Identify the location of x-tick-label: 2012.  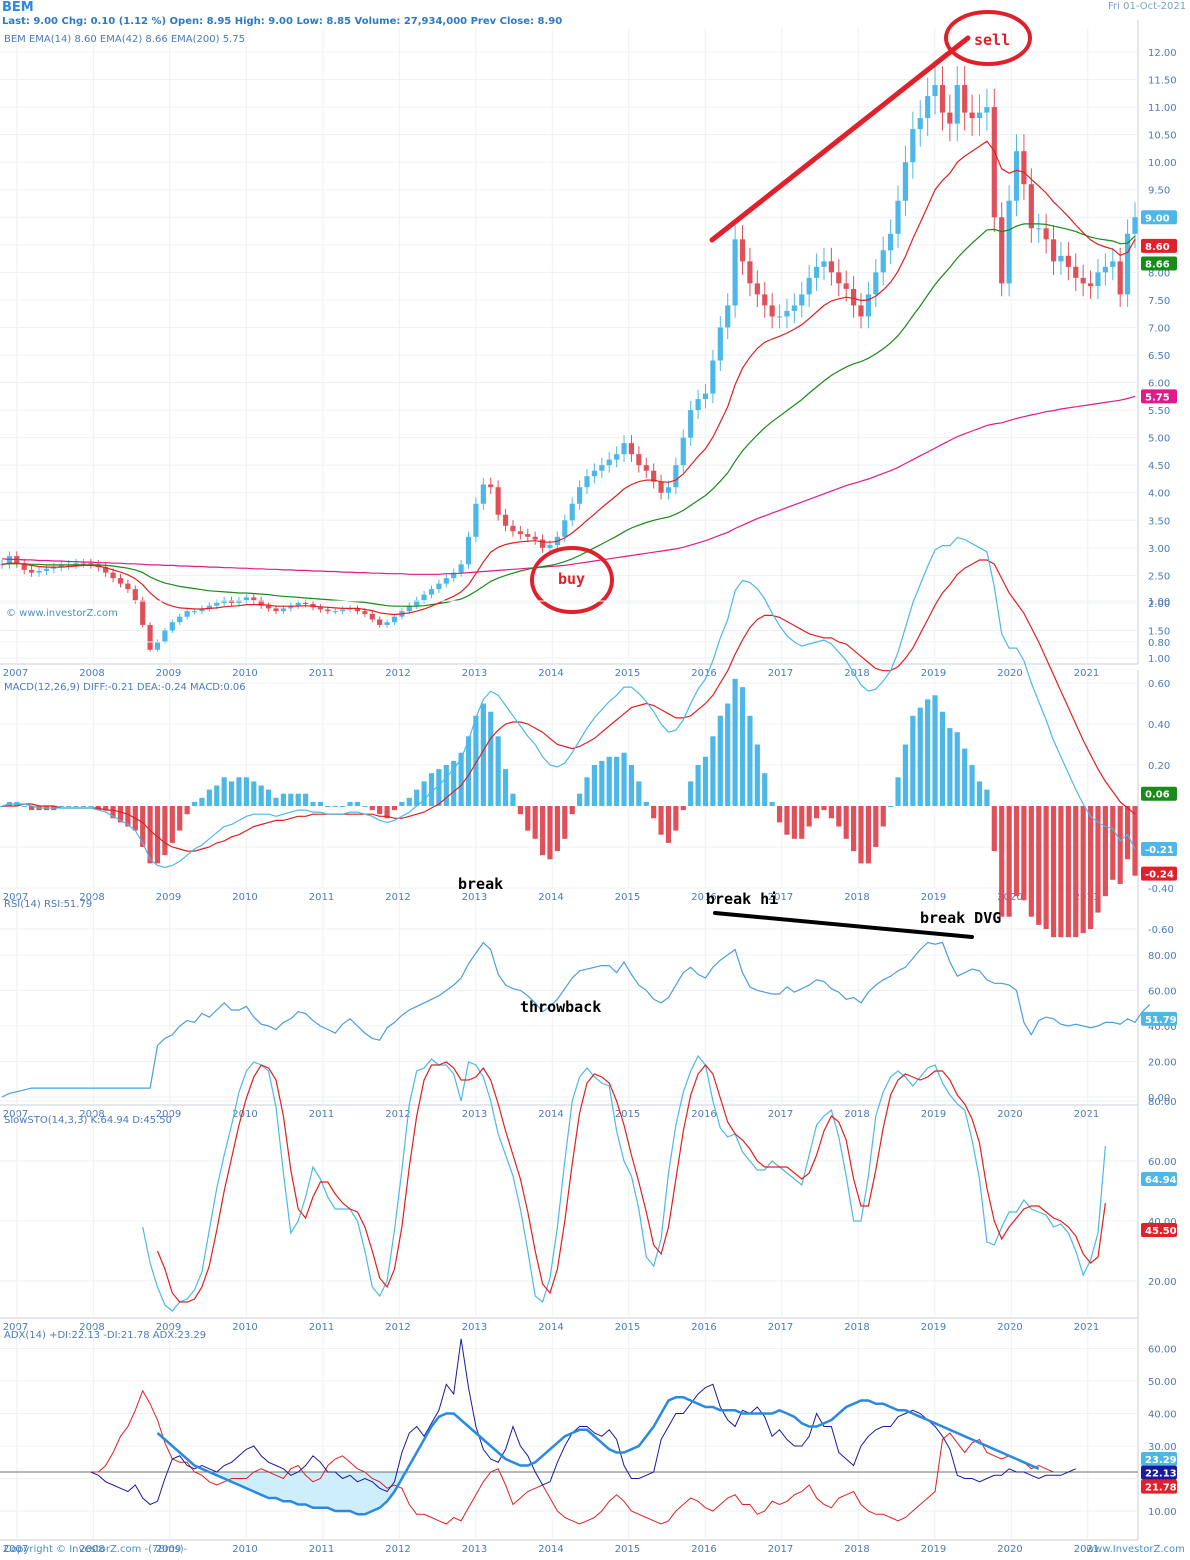
(397, 1327).